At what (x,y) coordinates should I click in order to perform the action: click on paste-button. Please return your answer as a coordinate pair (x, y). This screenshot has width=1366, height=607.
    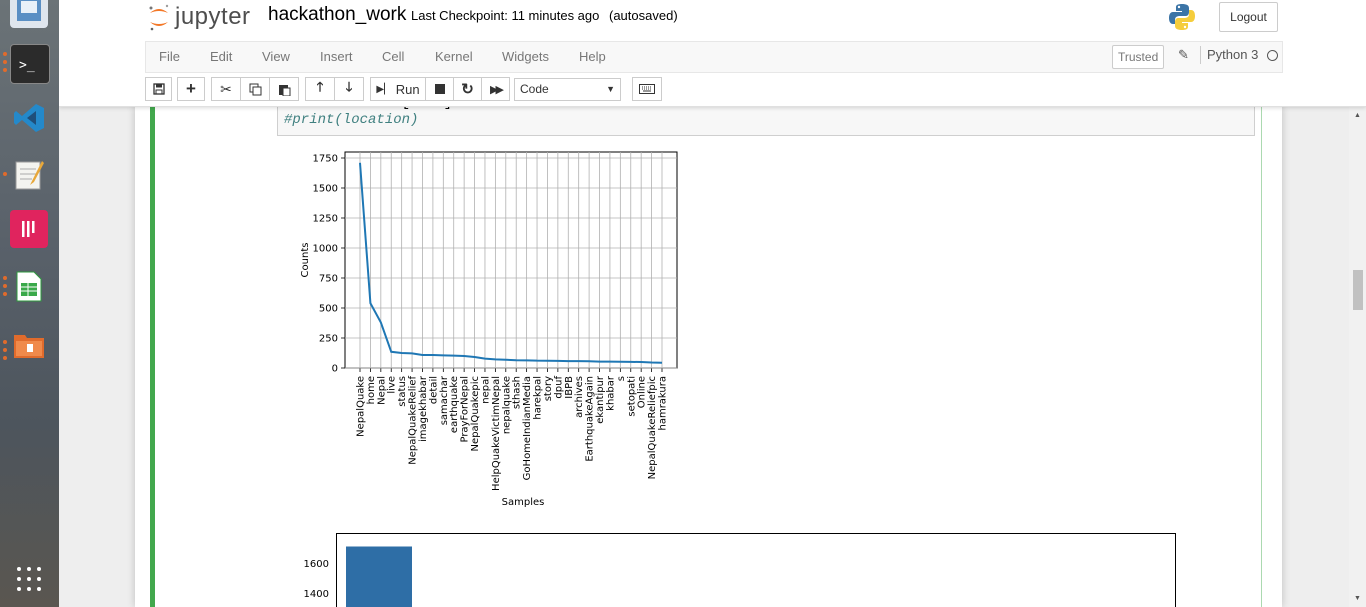
    Looking at the image, I should click on (284, 89).